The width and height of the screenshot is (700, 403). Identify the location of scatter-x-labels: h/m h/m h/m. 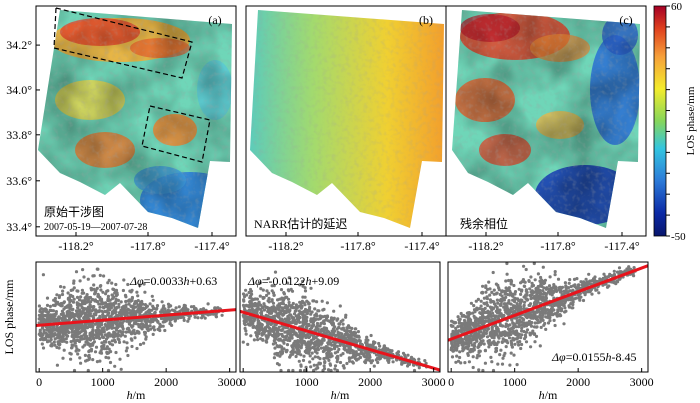
(342, 395).